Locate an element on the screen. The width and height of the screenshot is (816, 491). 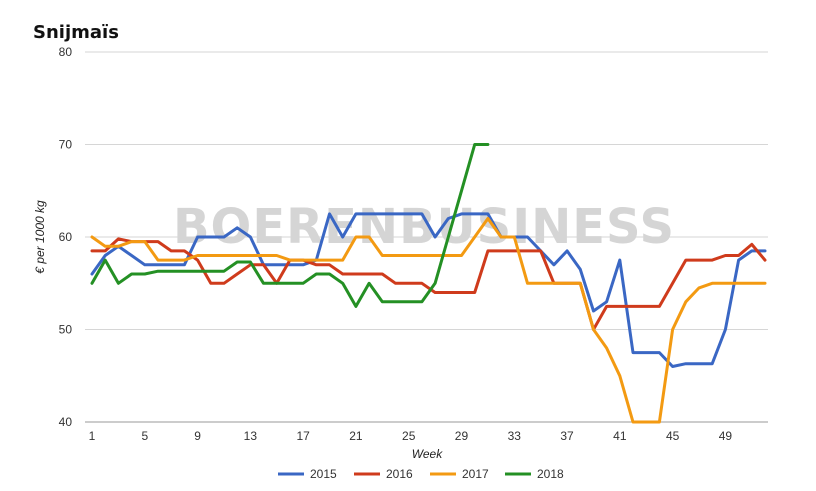
x-axis-ticks: 1 5 9 13 17 21 25 29 33 37 41 45 49 is located at coordinates (411, 436).